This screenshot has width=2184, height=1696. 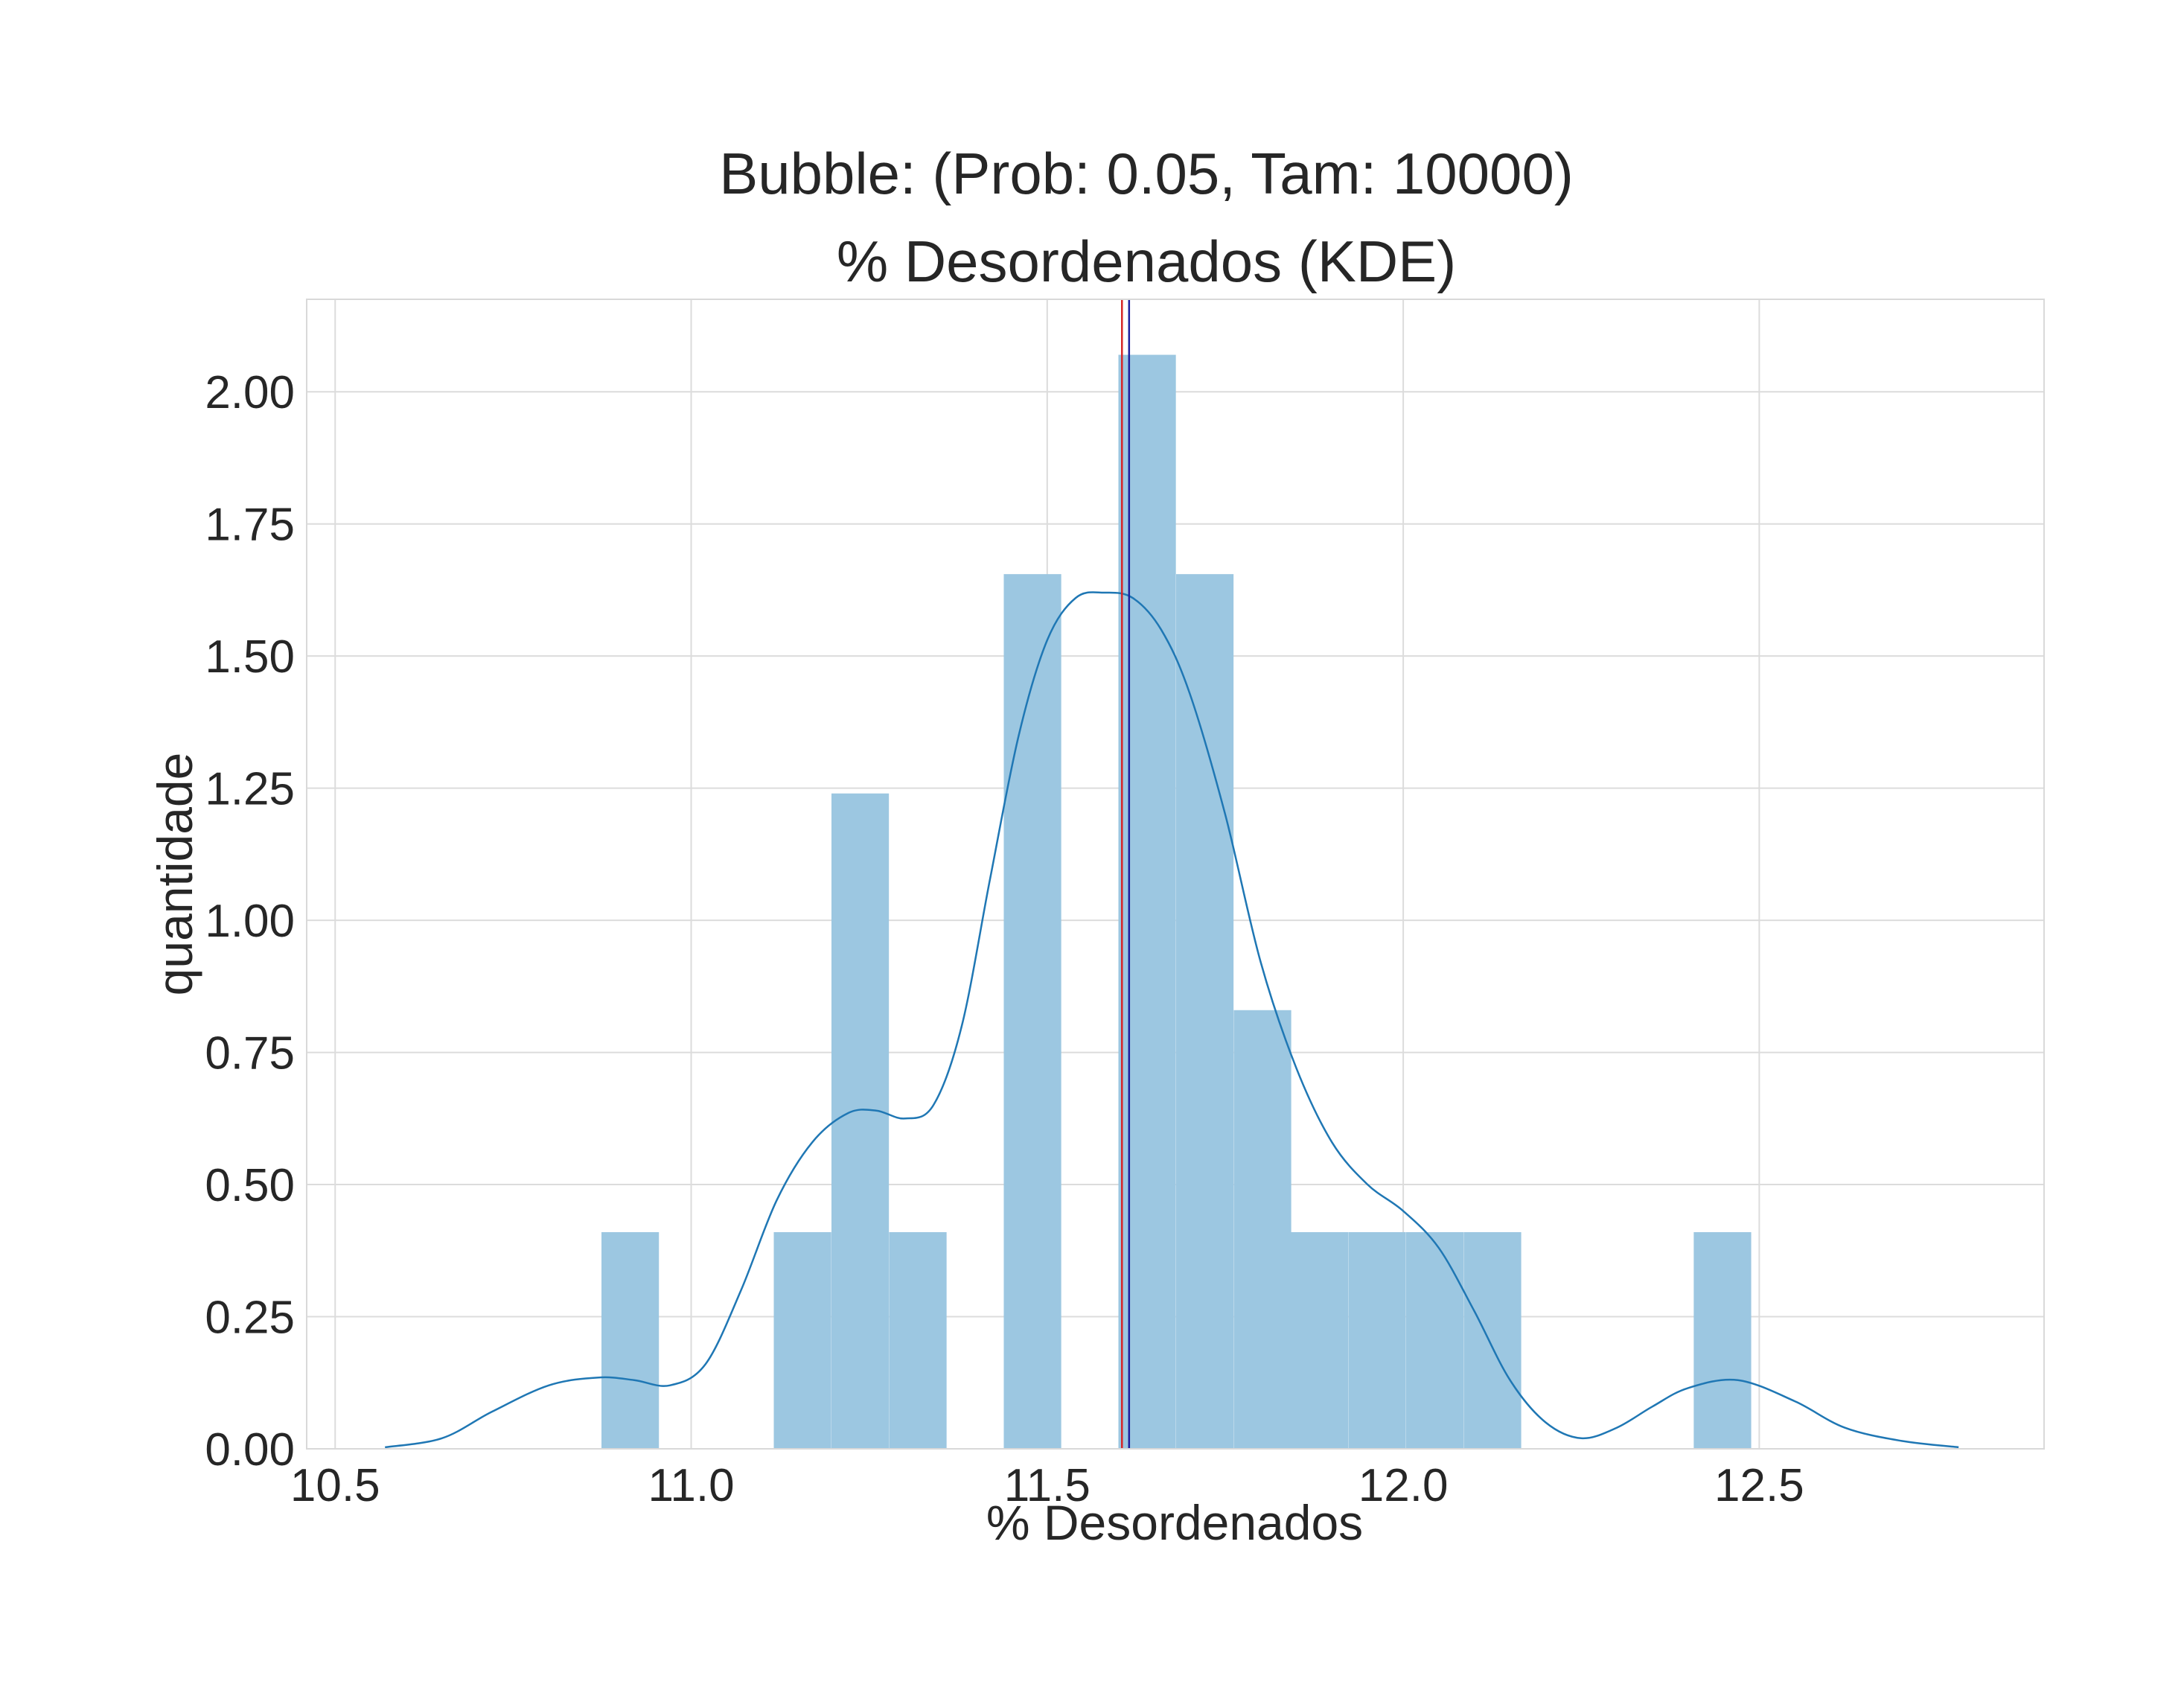 I want to click on x-tick-label-3: 12.0, so click(x=1403, y=1485).